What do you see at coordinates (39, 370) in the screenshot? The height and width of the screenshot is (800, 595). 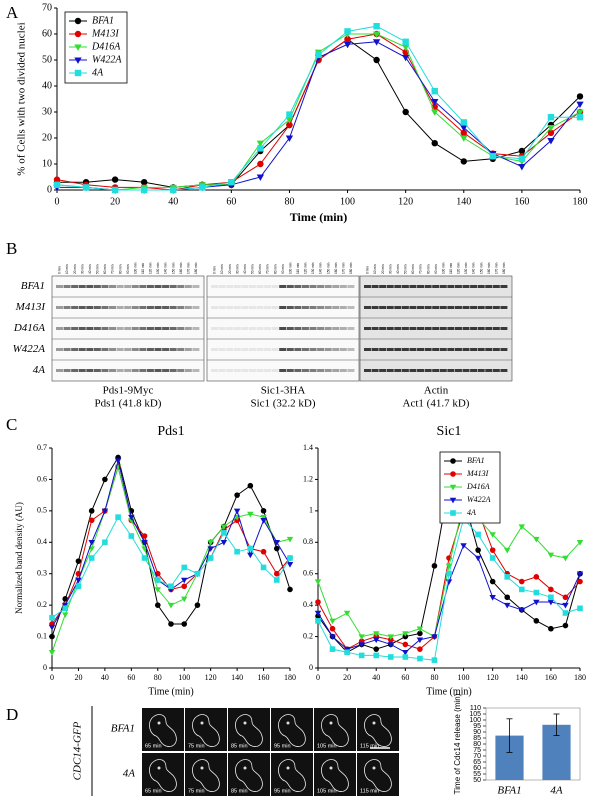 I see `row-label: 4A` at bounding box center [39, 370].